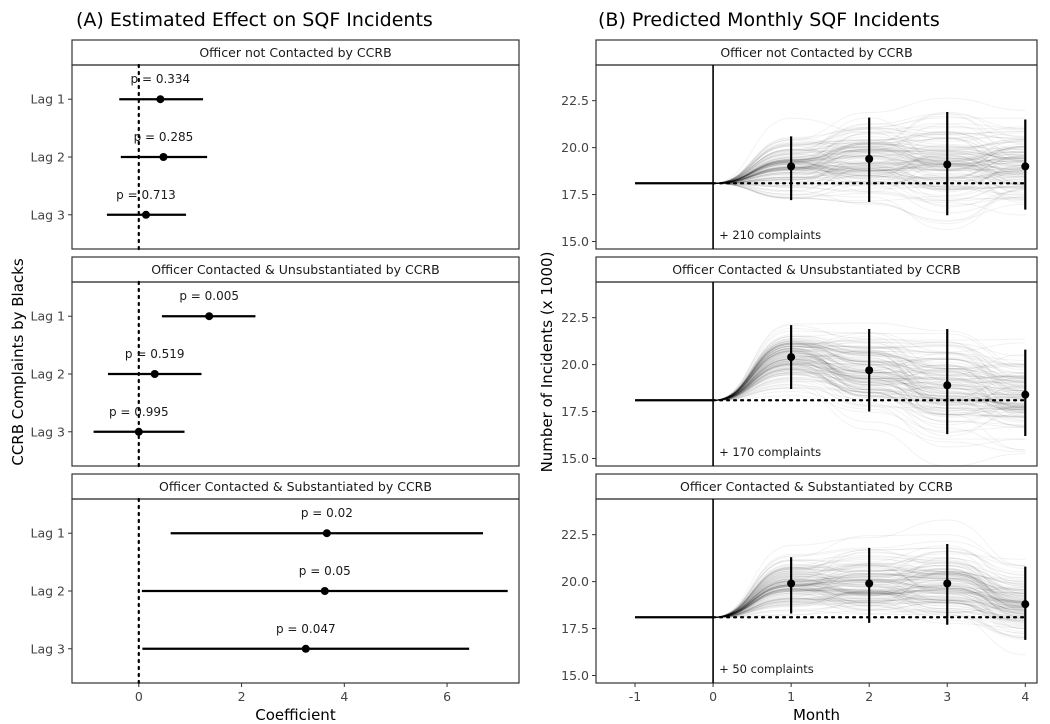 This screenshot has height=724, width=1050. I want to click on x-tick-label: -1, so click(635, 696).